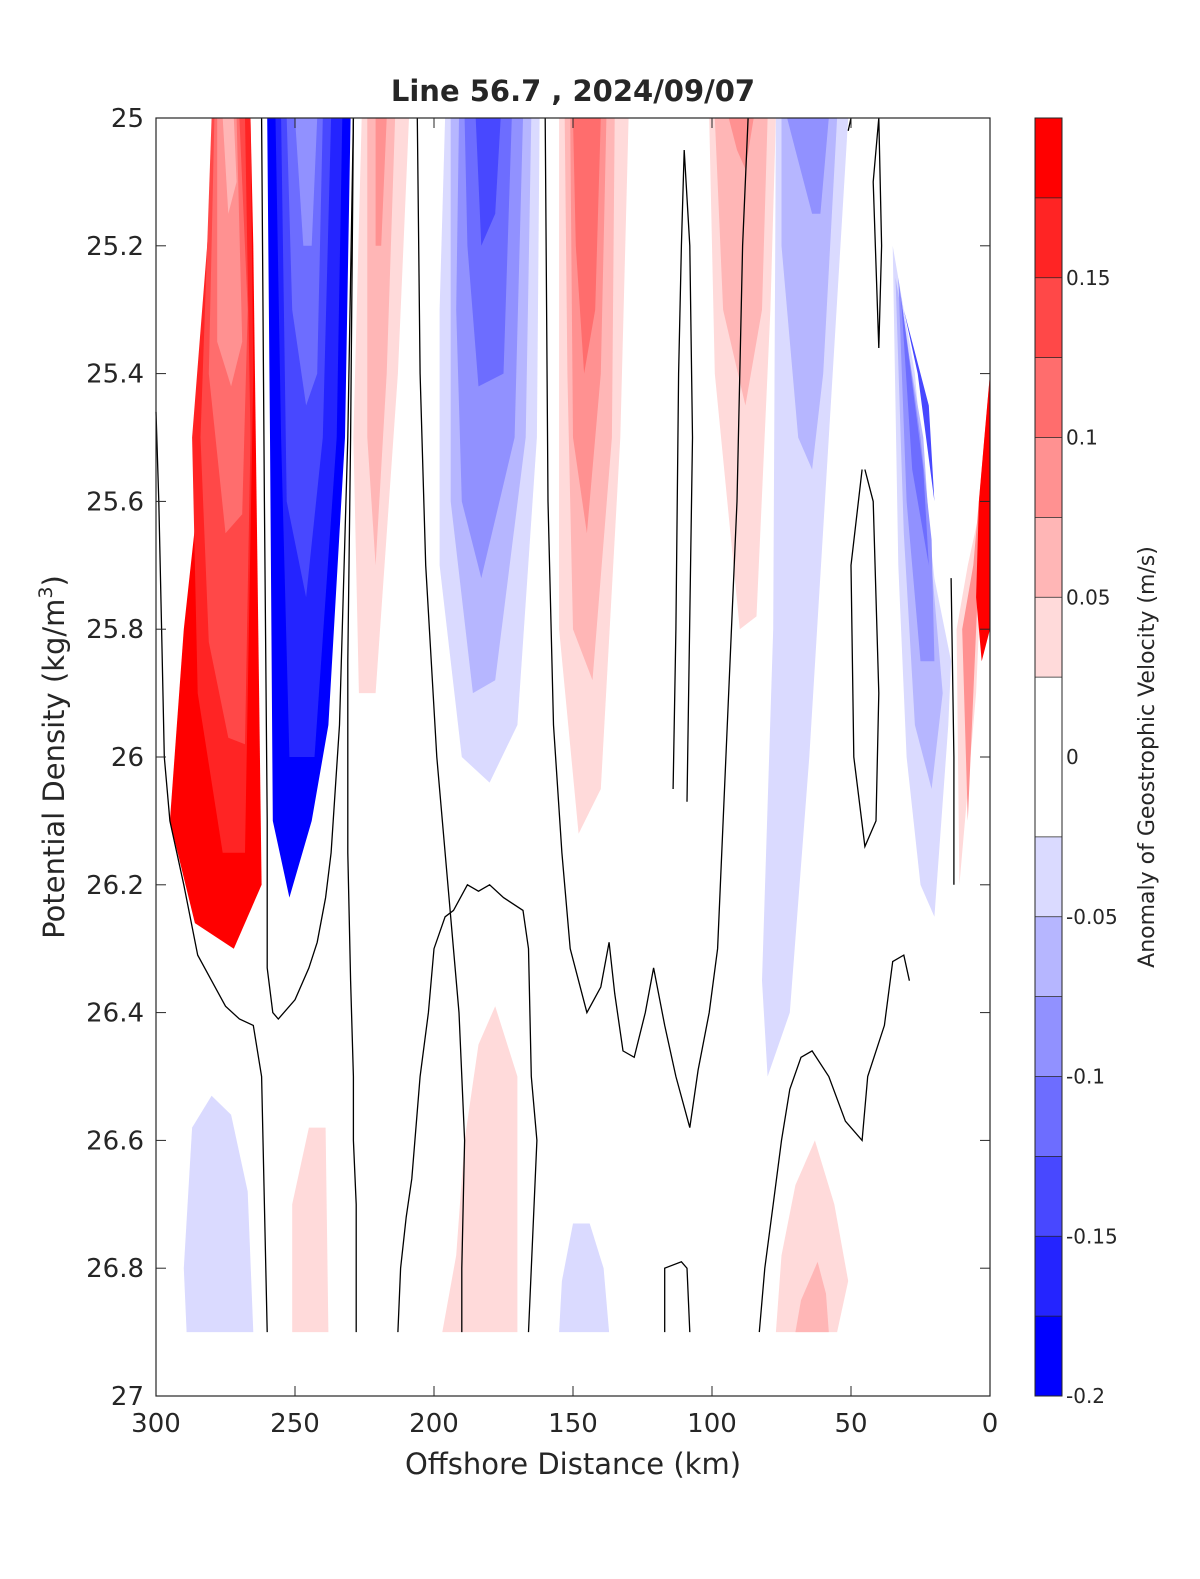 The image size is (1200, 1579). I want to click on y-tick-label: 27, so click(127, 1397).